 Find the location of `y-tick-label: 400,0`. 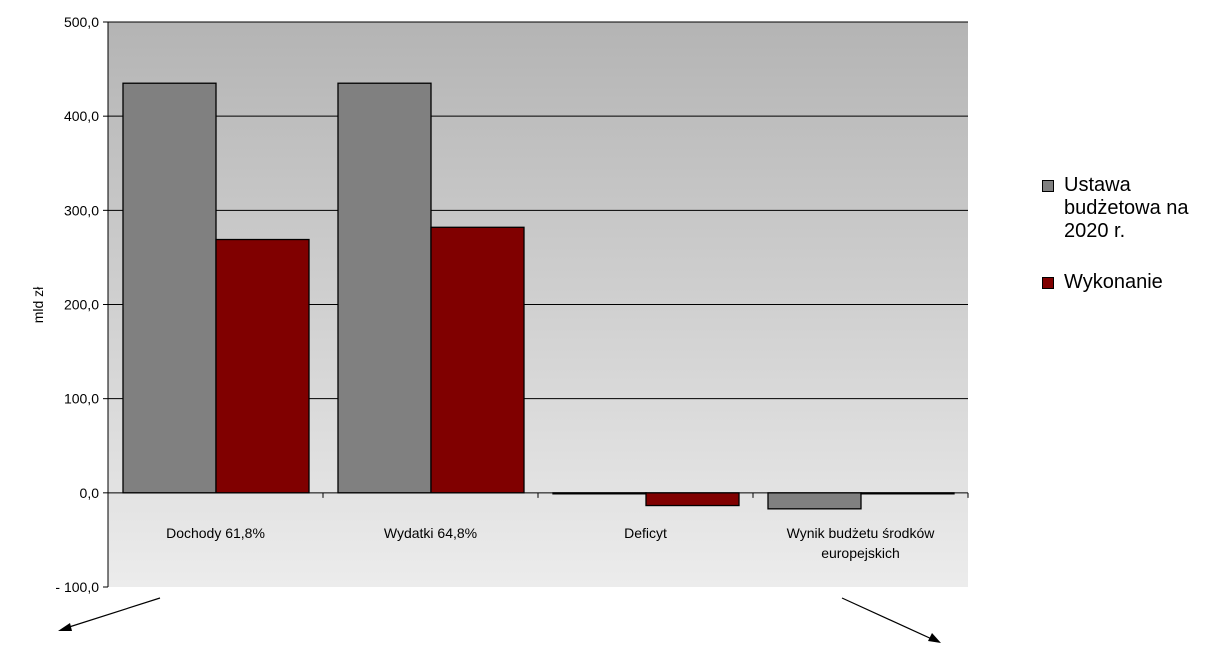

y-tick-label: 400,0 is located at coordinates (81, 116).